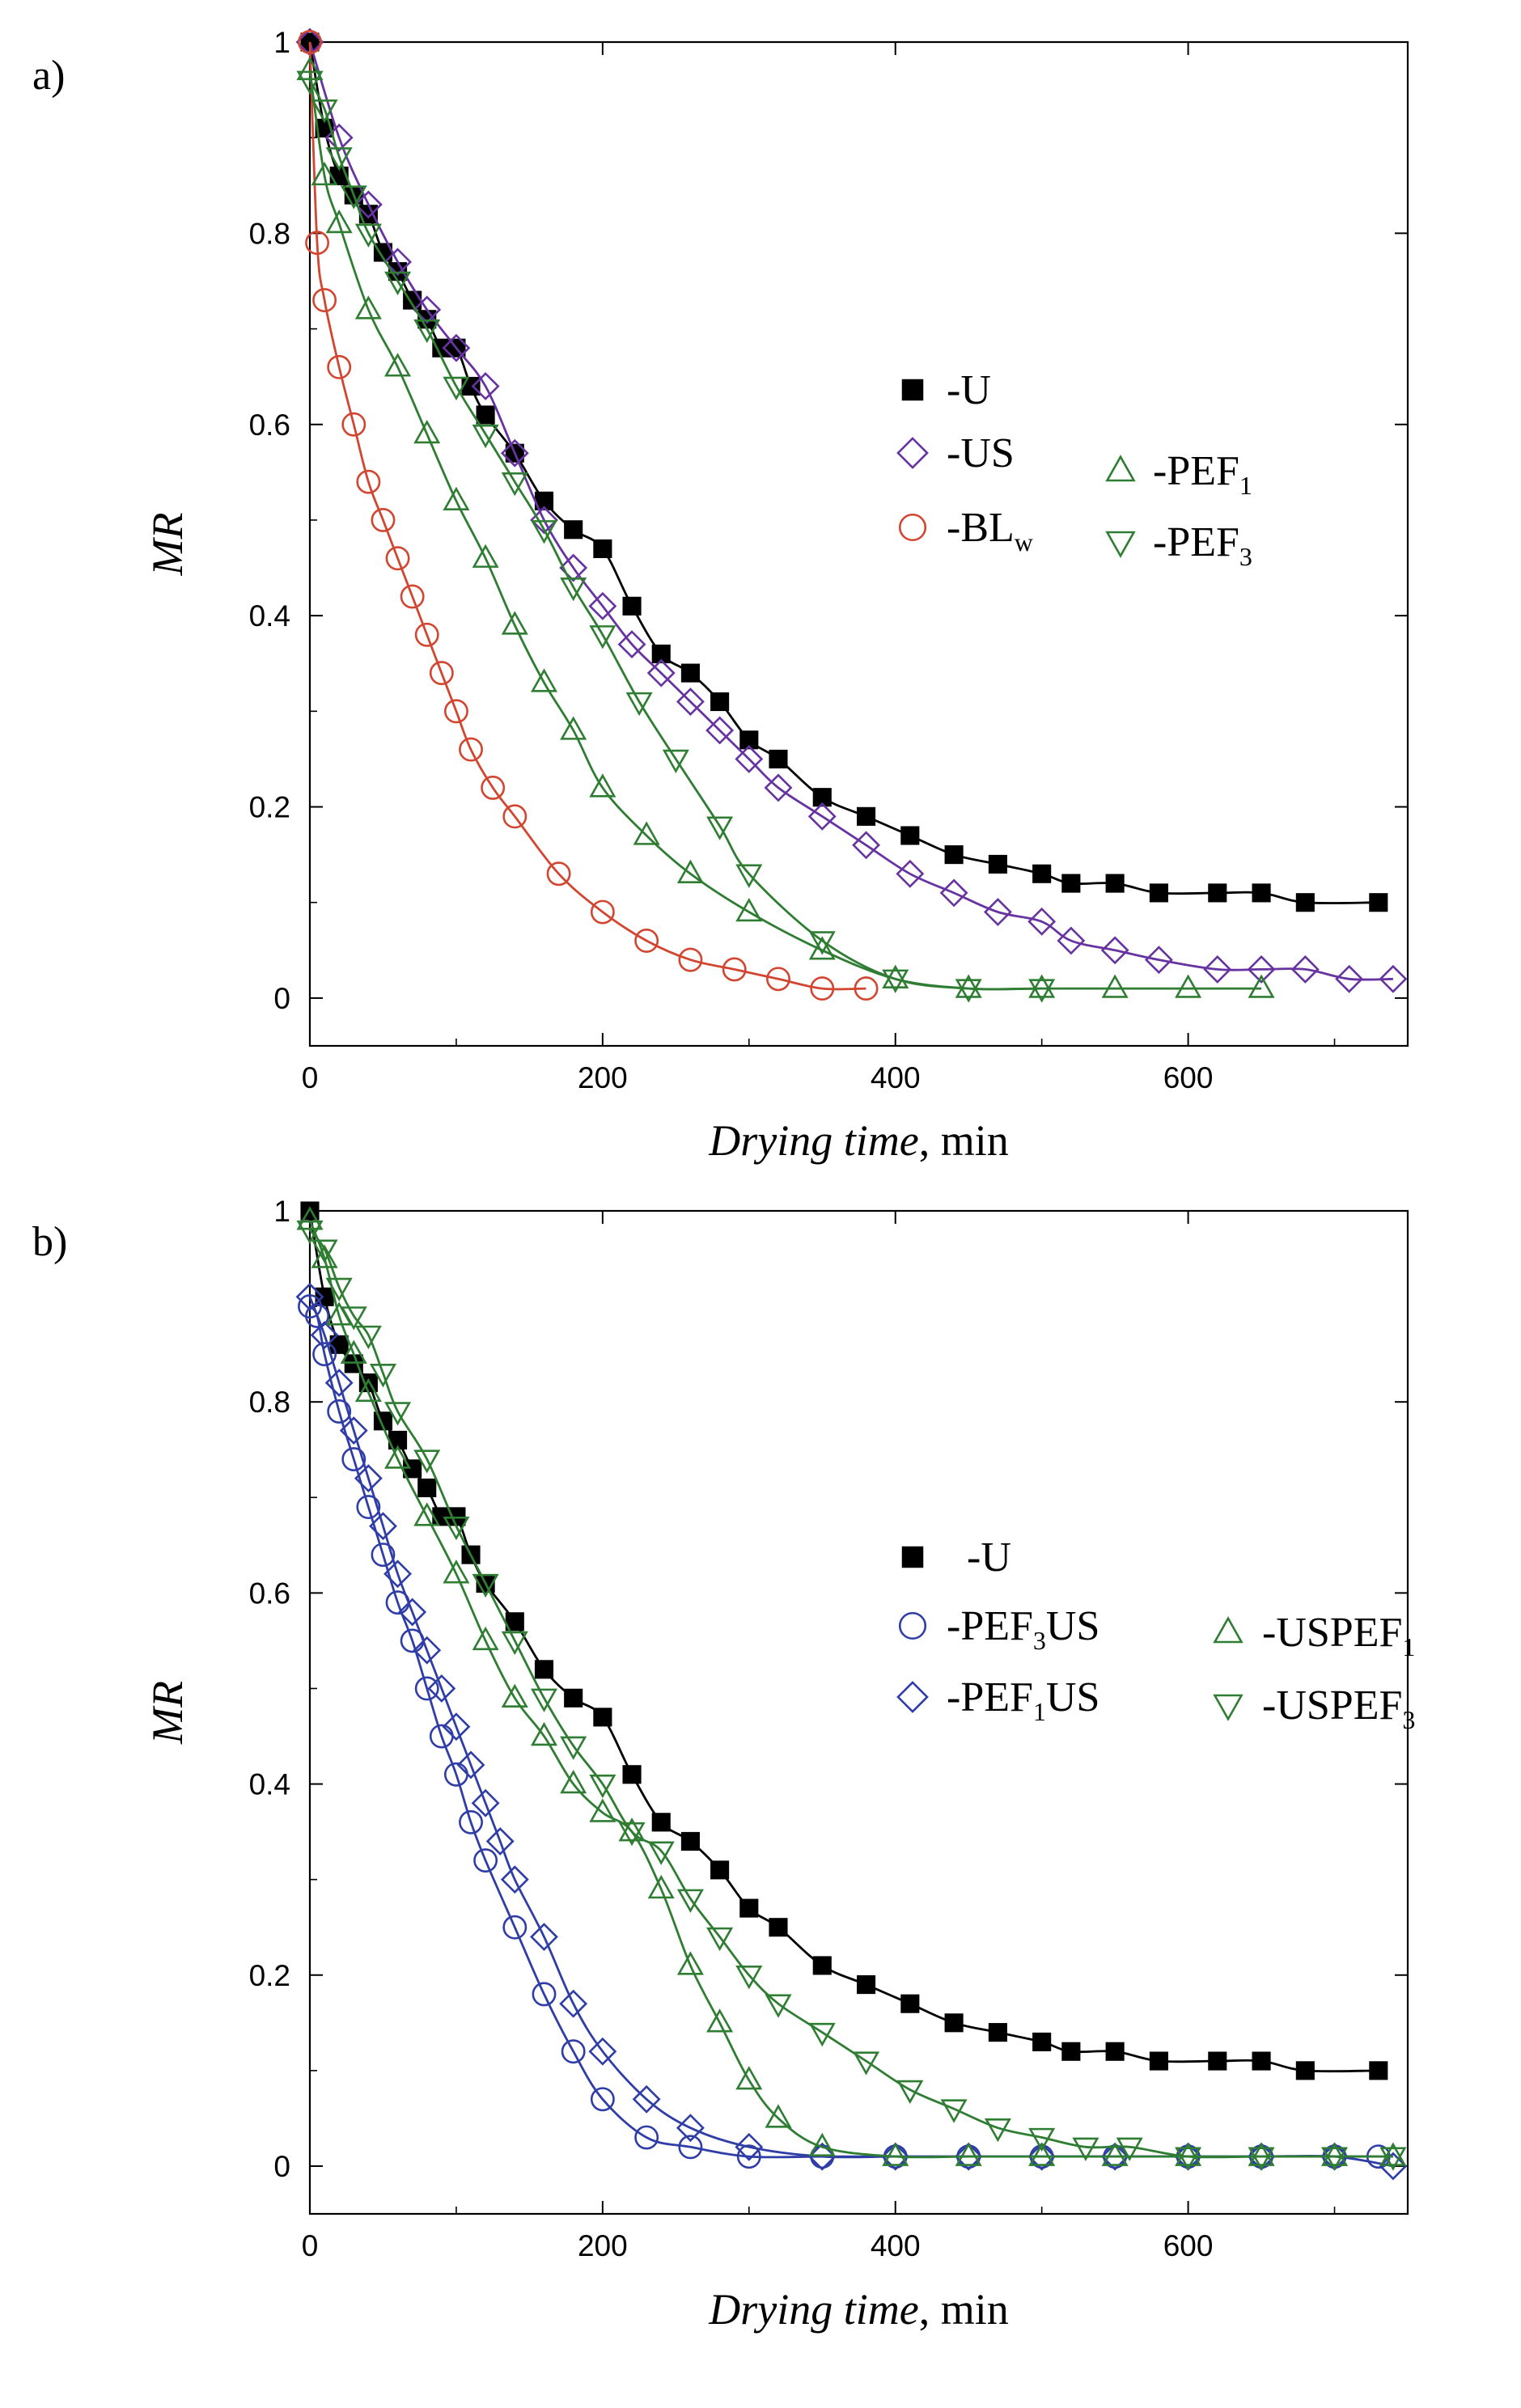 The width and height of the screenshot is (1521, 2408). I want to click on legend-label-subscript: 3, so click(1039, 1640).